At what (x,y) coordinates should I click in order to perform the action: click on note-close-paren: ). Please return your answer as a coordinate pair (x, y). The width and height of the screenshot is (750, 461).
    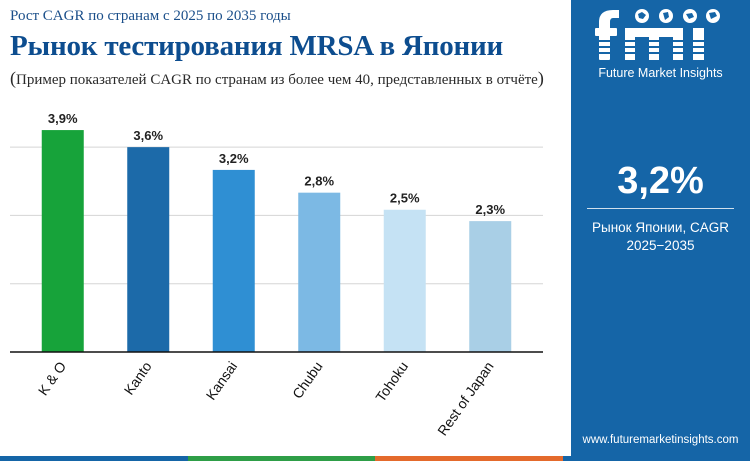
    Looking at the image, I should click on (540, 78).